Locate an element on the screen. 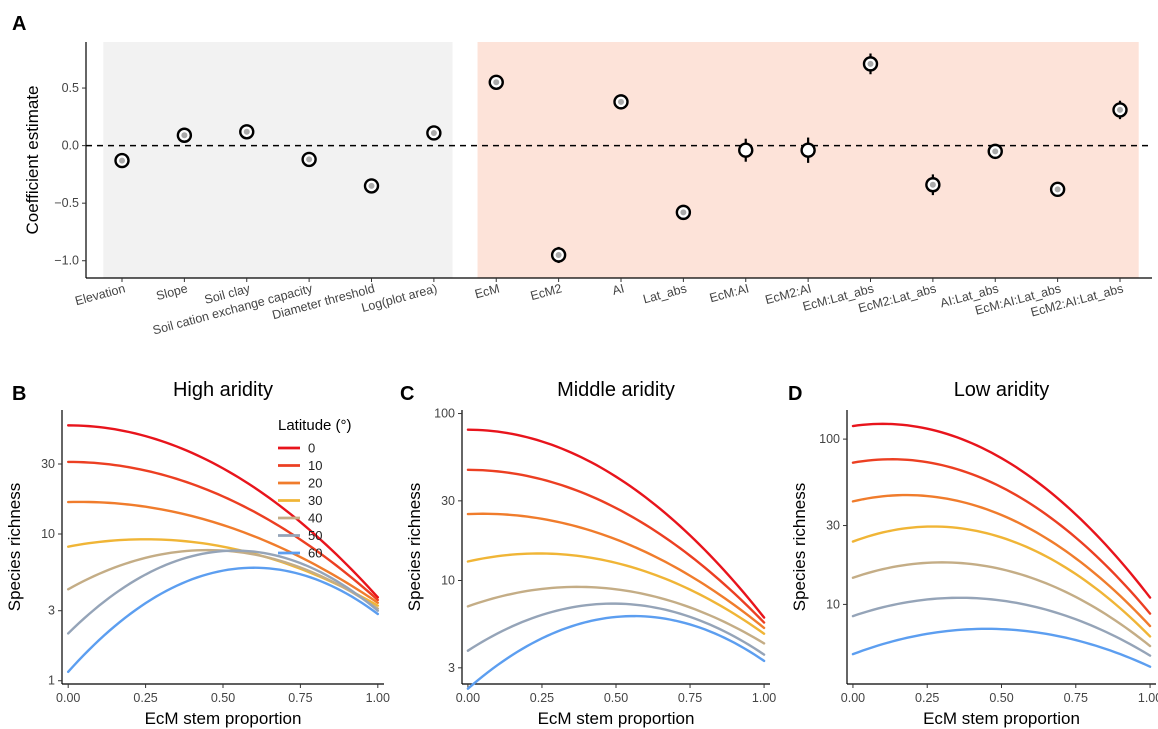 Image resolution: width=1158 pixels, height=729 pixels. panel-letter-c: C is located at coordinates (407, 394).